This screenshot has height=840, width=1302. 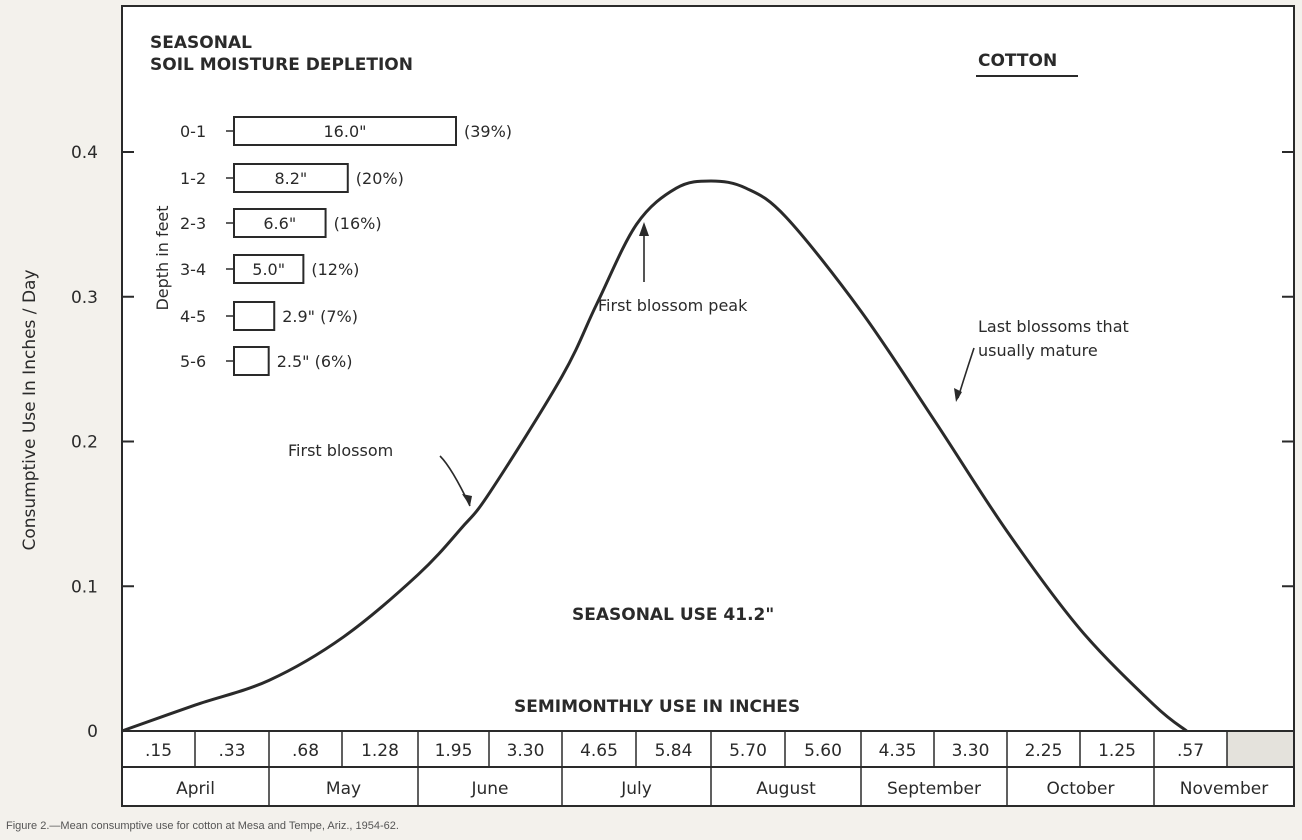 I want to click on y-tick-label: 0.3, so click(x=84, y=298).